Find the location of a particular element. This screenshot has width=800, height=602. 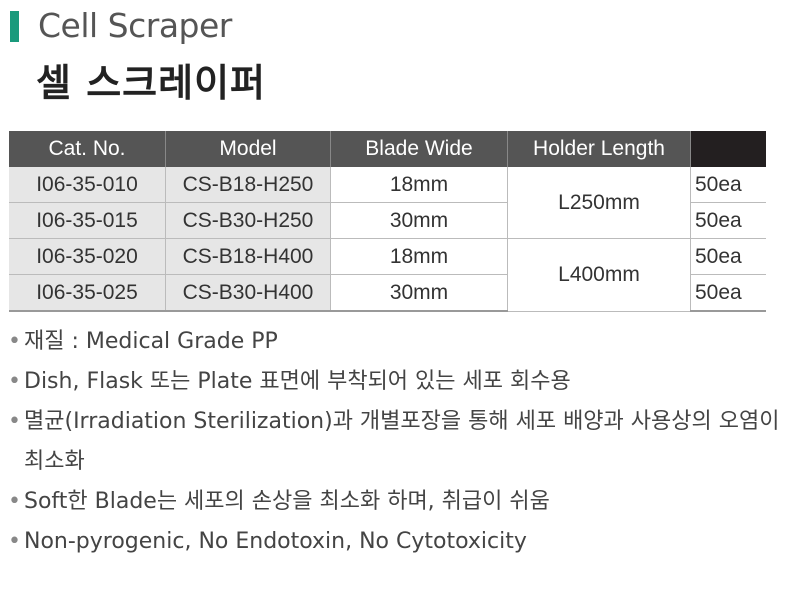

col-model: Model is located at coordinates (248, 149).